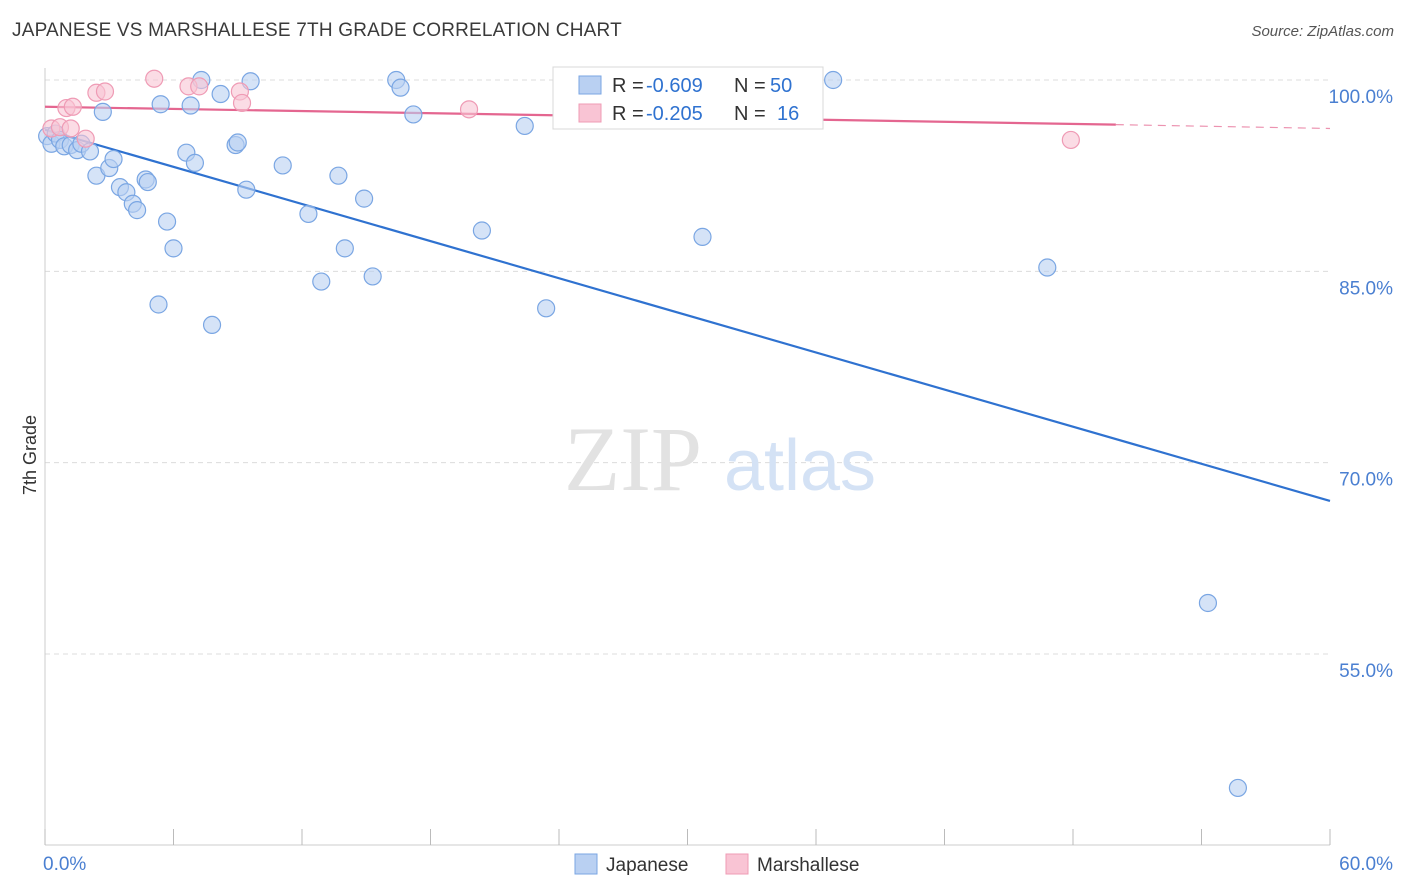 The height and width of the screenshot is (892, 1406). Describe the element at coordinates (800, 466) in the screenshot. I see `watermark-atlas: atlas` at that location.